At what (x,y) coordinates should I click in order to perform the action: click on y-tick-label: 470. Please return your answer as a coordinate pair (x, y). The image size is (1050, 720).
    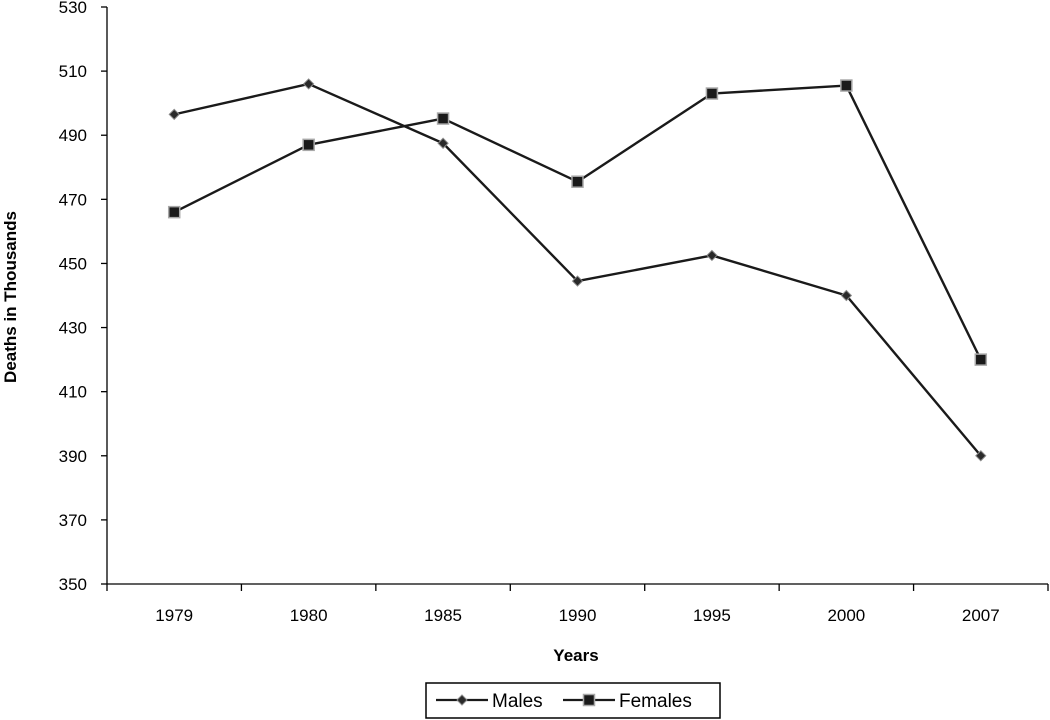
    Looking at the image, I should click on (73, 199).